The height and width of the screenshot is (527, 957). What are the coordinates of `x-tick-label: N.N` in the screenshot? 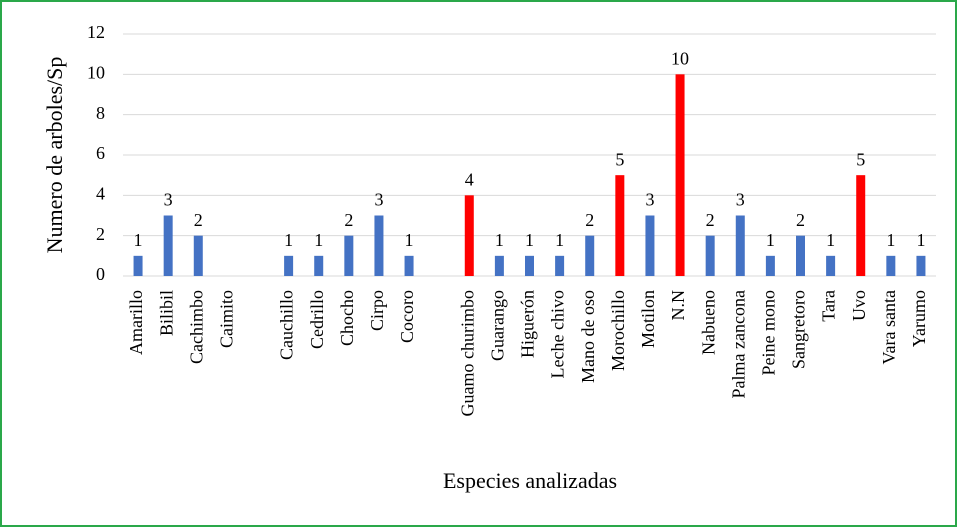 It's located at (678, 305).